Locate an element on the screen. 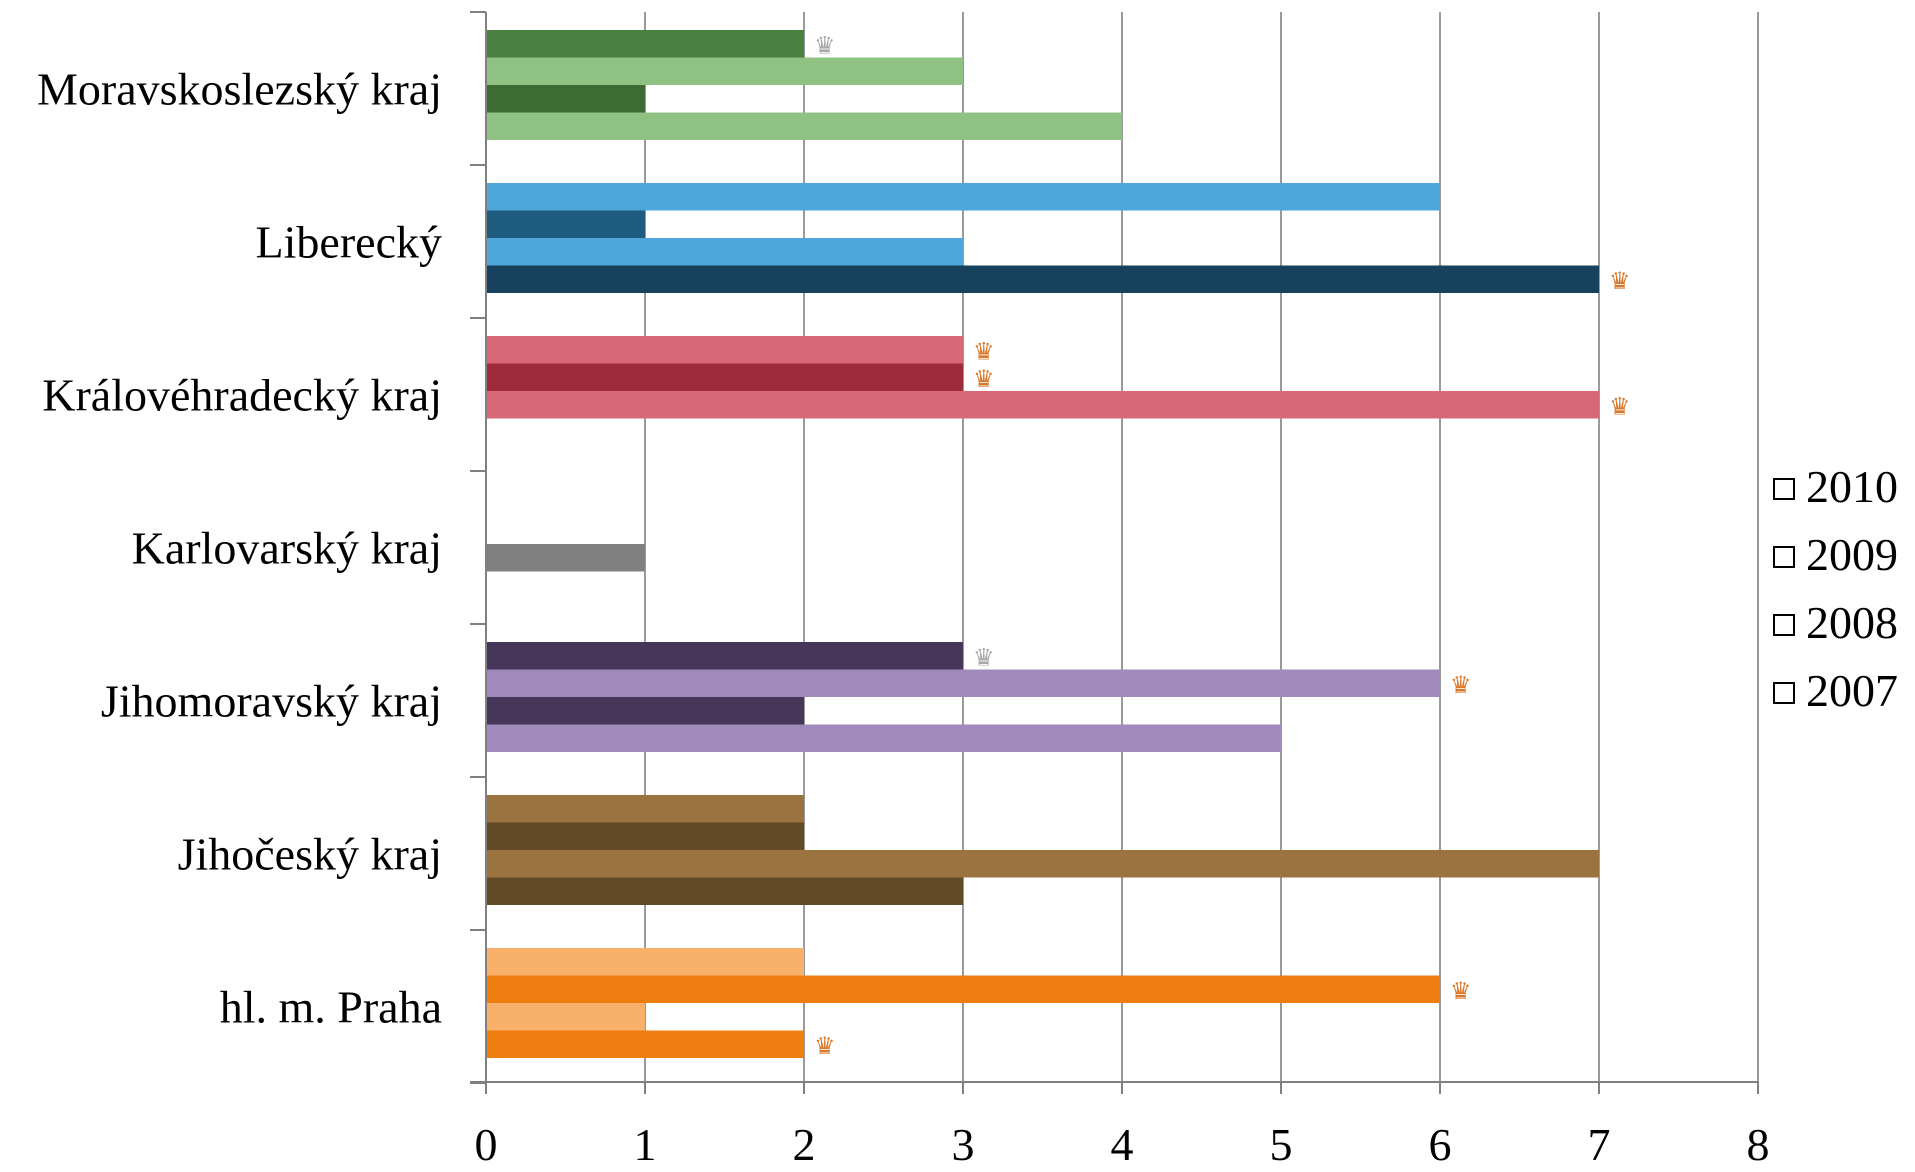  legend-label: 2010 is located at coordinates (1852, 486).